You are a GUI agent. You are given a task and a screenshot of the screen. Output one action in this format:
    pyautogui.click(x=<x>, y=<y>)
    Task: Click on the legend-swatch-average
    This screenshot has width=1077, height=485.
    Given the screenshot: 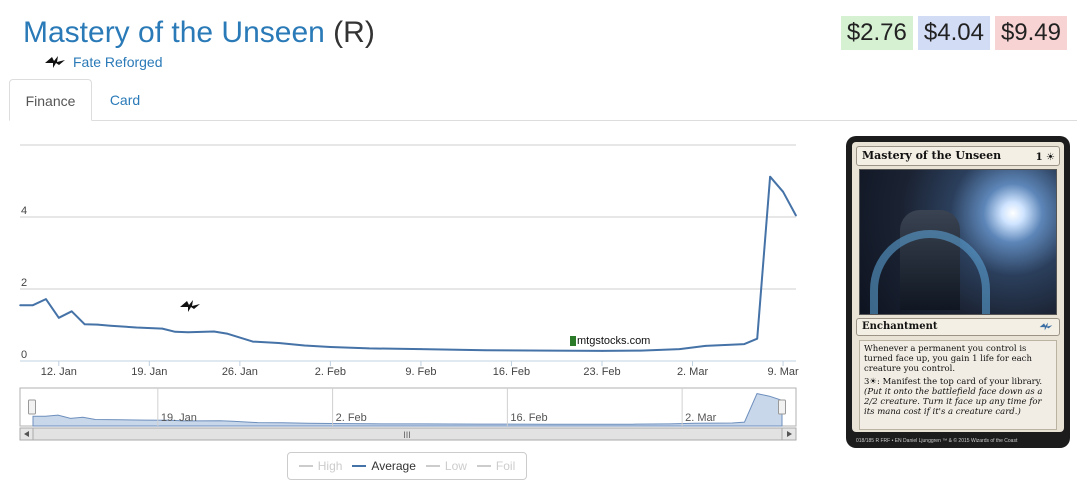 What is the action you would take?
    pyautogui.click(x=359, y=466)
    